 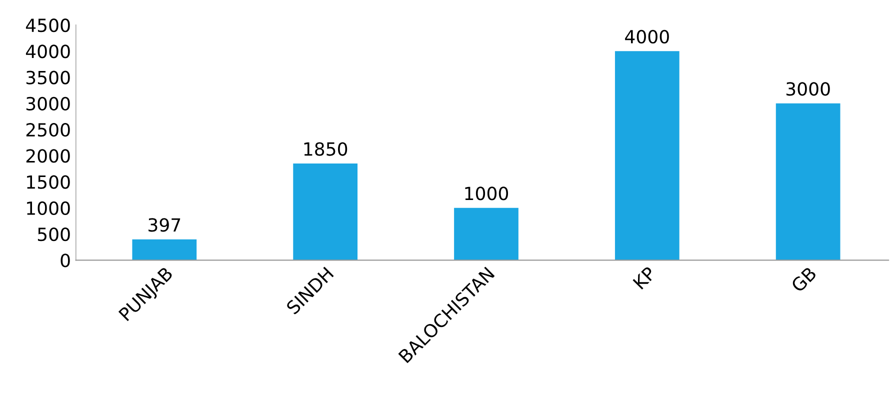 I want to click on y-tick-label: 4000, so click(x=48, y=51).